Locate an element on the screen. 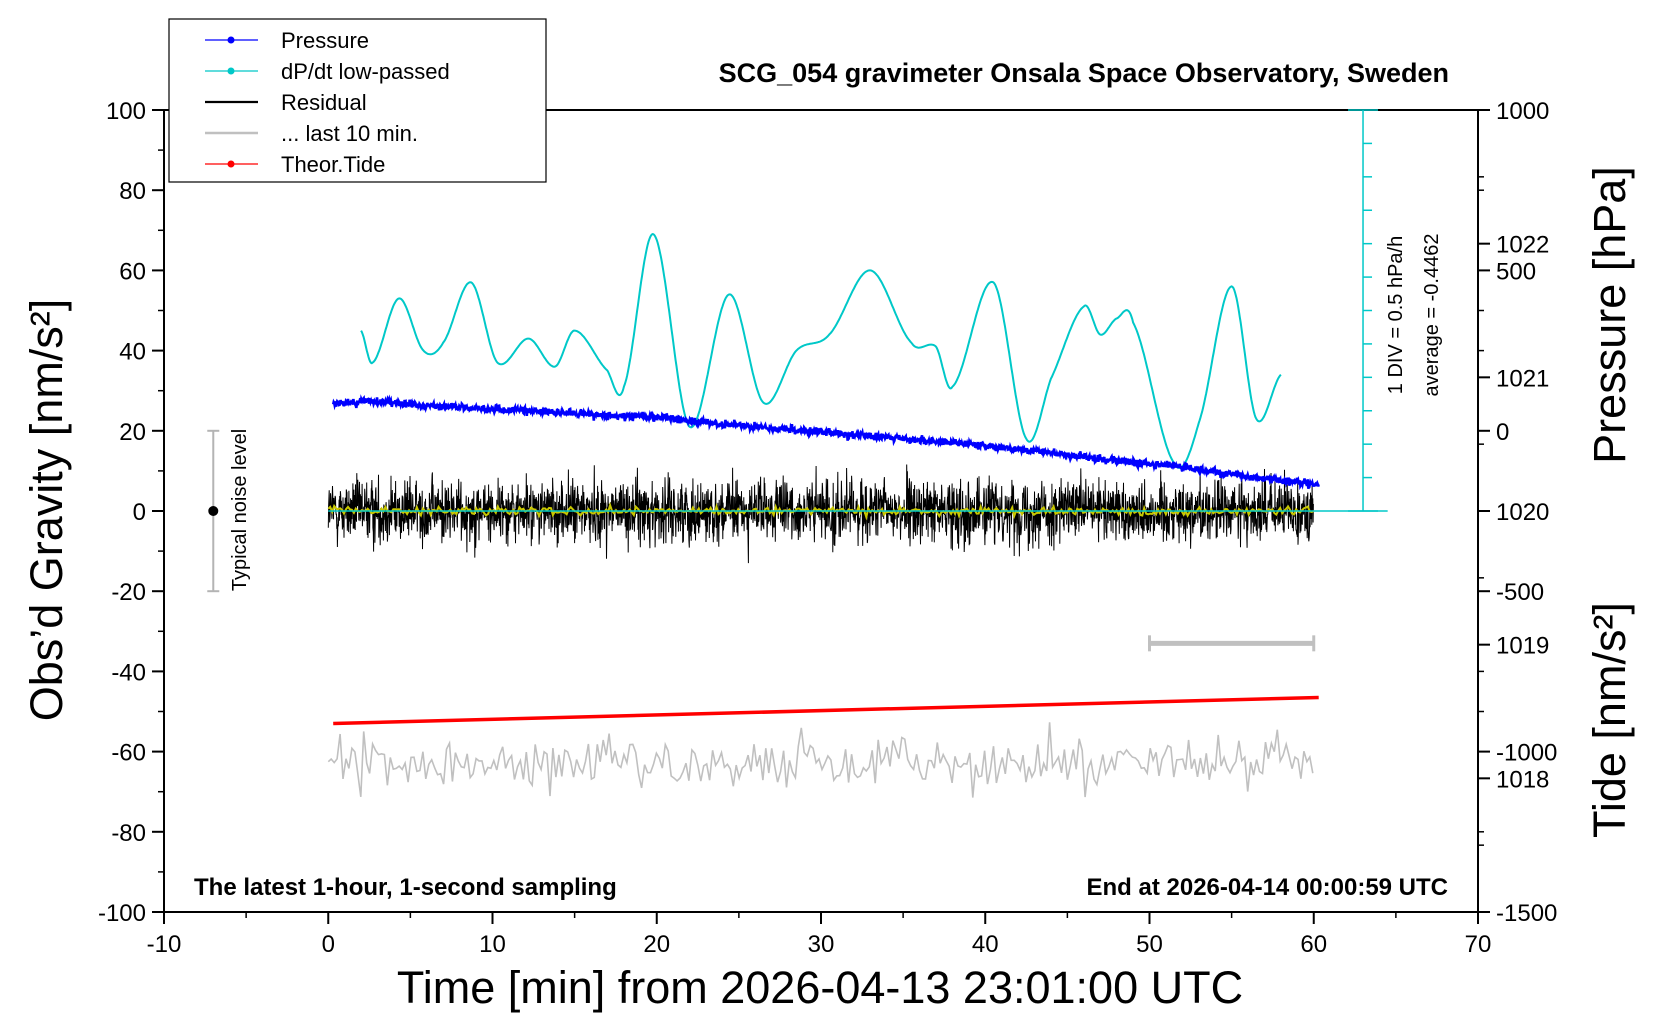  theor-tide-line is located at coordinates (826, 710).